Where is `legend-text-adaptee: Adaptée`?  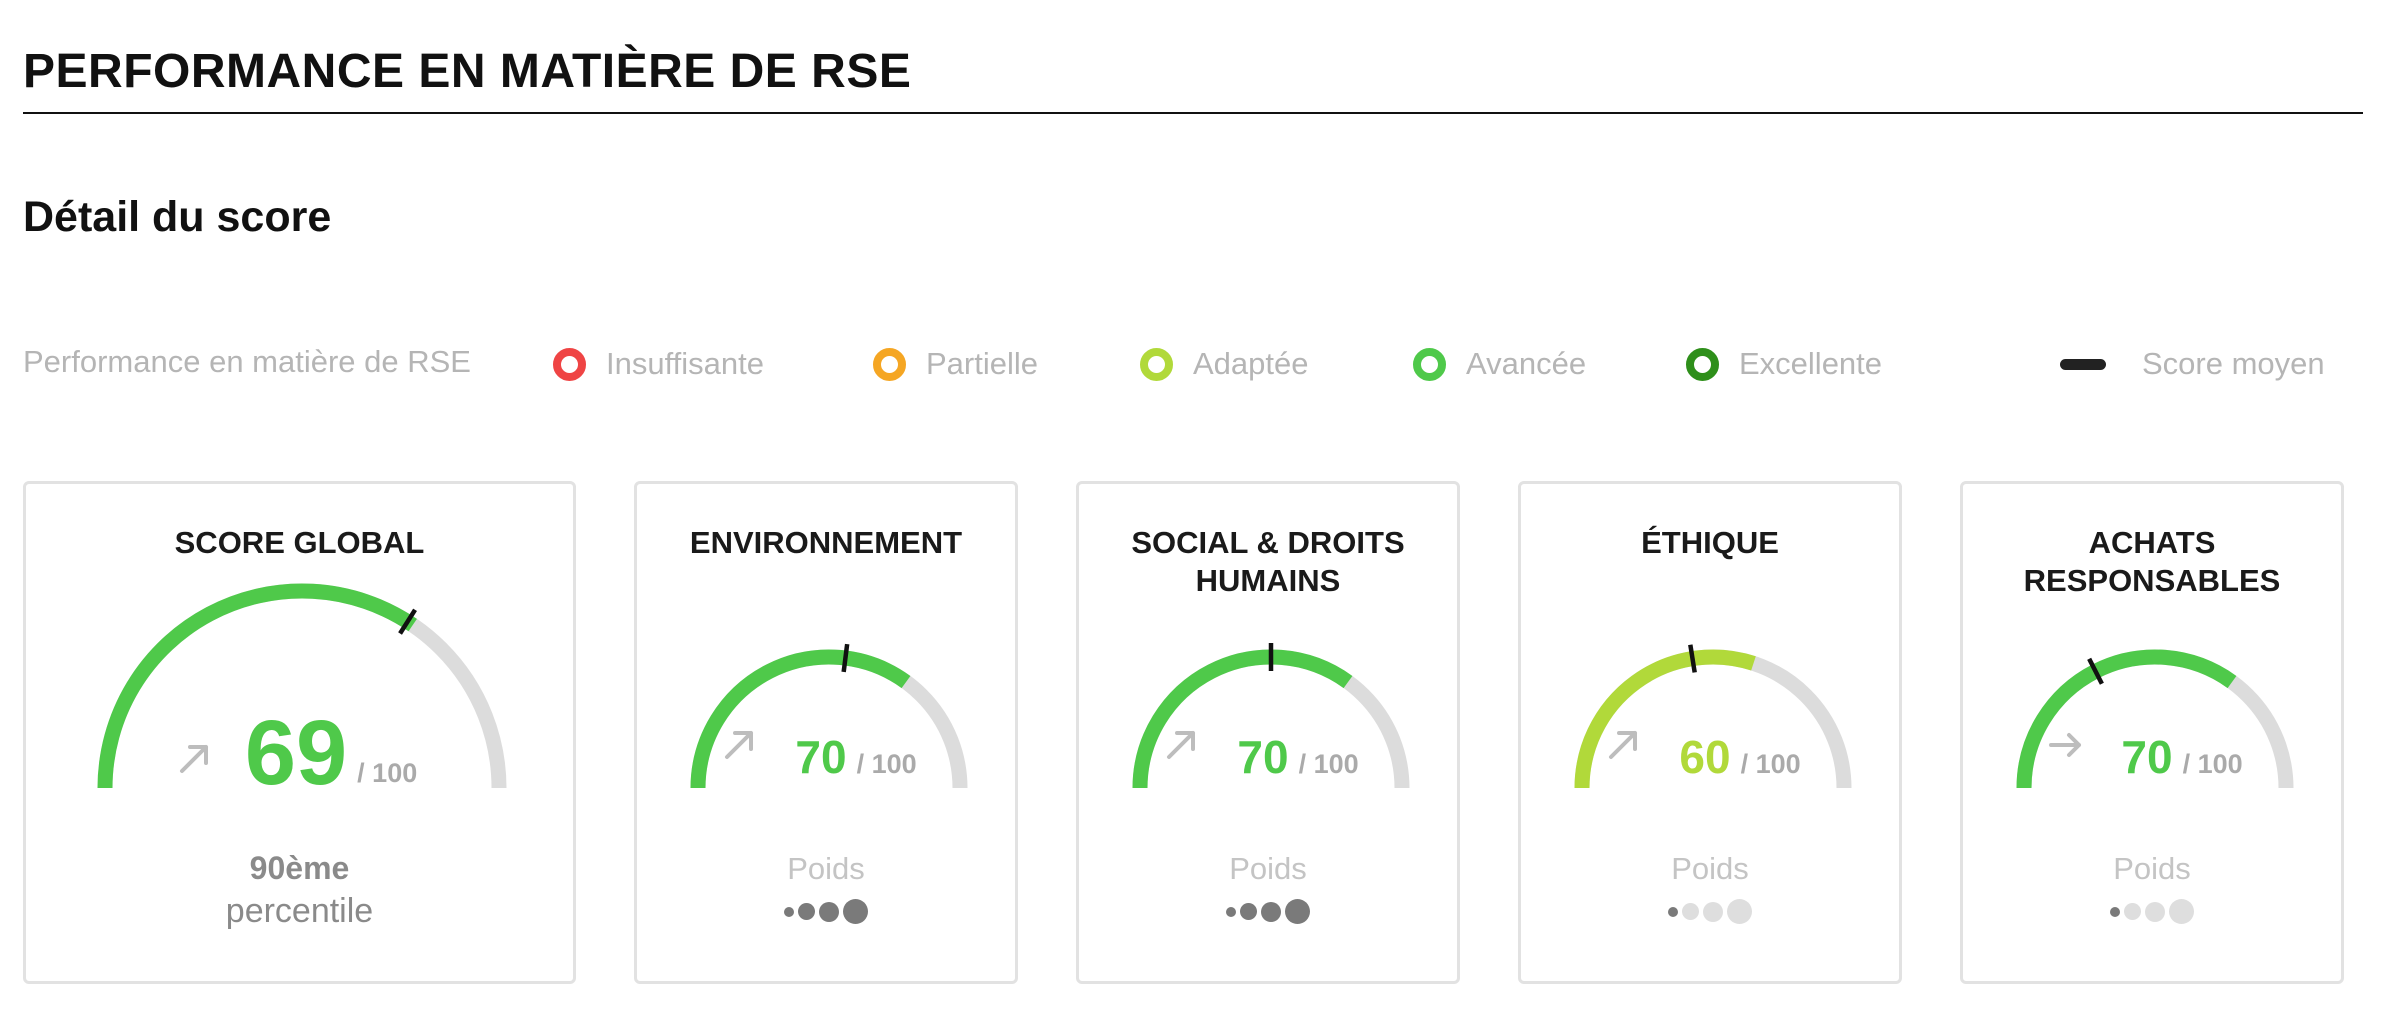 legend-text-adaptee: Adaptée is located at coordinates (1251, 363).